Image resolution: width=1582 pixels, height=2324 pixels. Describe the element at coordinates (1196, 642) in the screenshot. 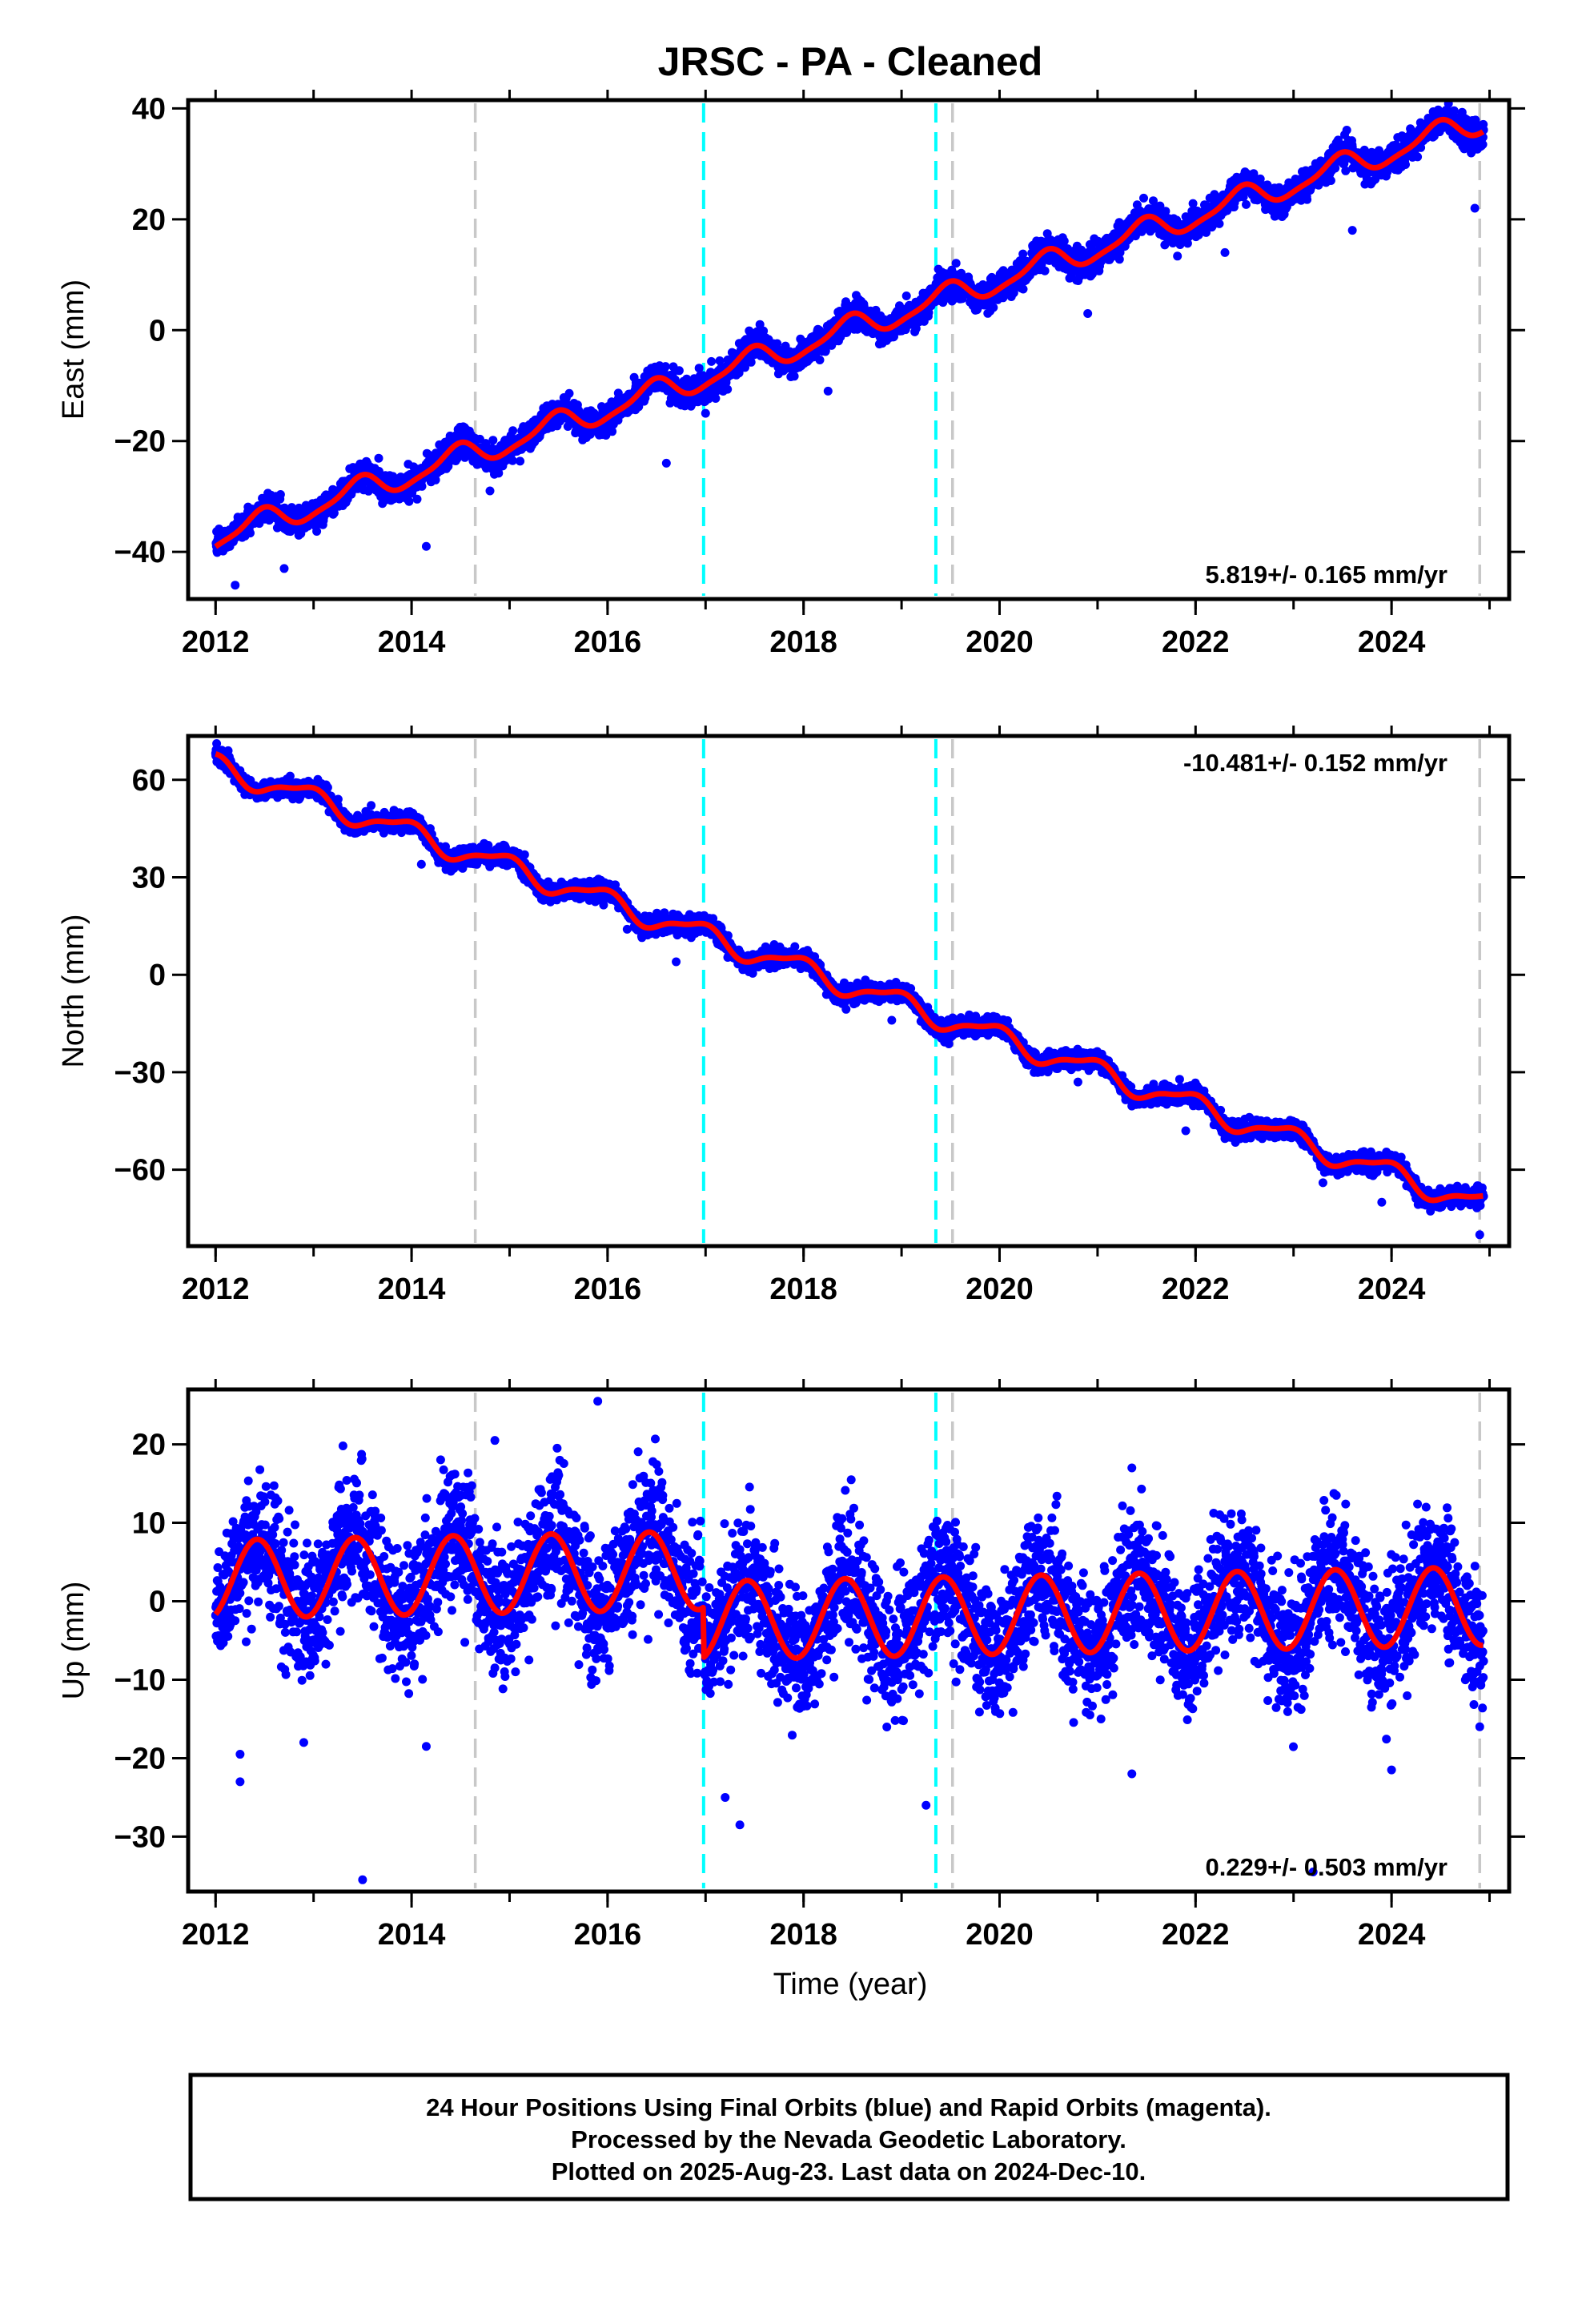

I see `x-tick-label: 2022` at that location.